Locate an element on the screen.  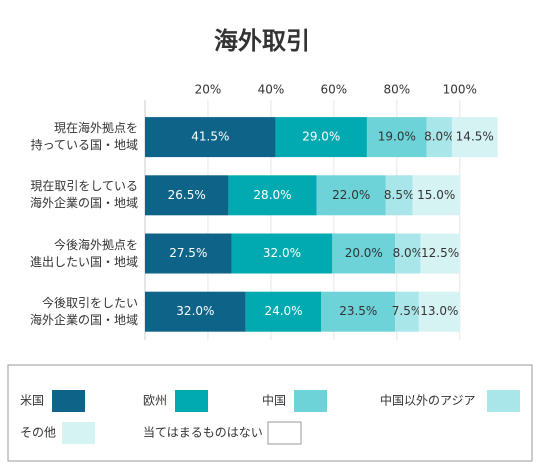
legend-label: その他 is located at coordinates (38, 433).